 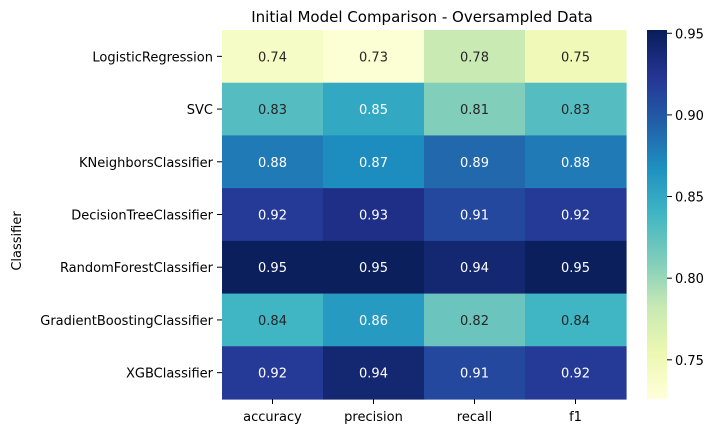 I want to click on column-tick-label: recall, so click(x=474, y=417).